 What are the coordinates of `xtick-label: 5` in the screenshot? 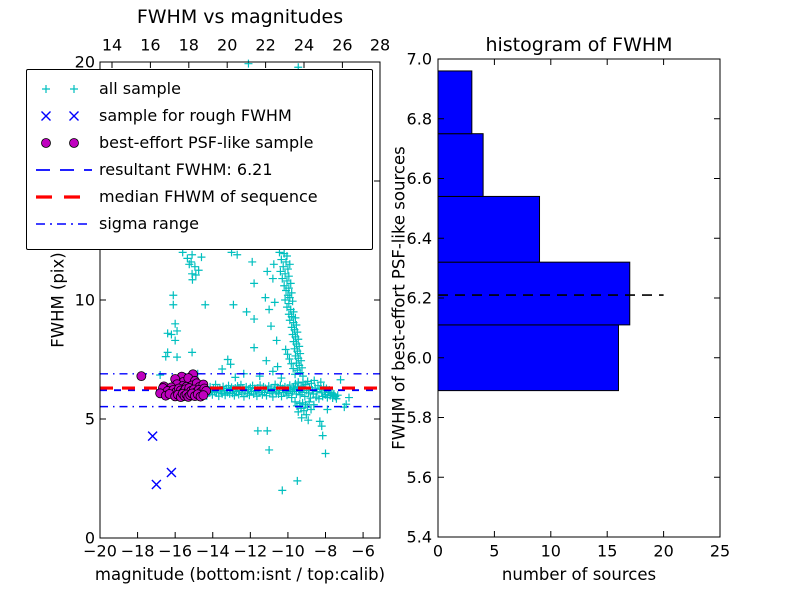 It's located at (494, 551).